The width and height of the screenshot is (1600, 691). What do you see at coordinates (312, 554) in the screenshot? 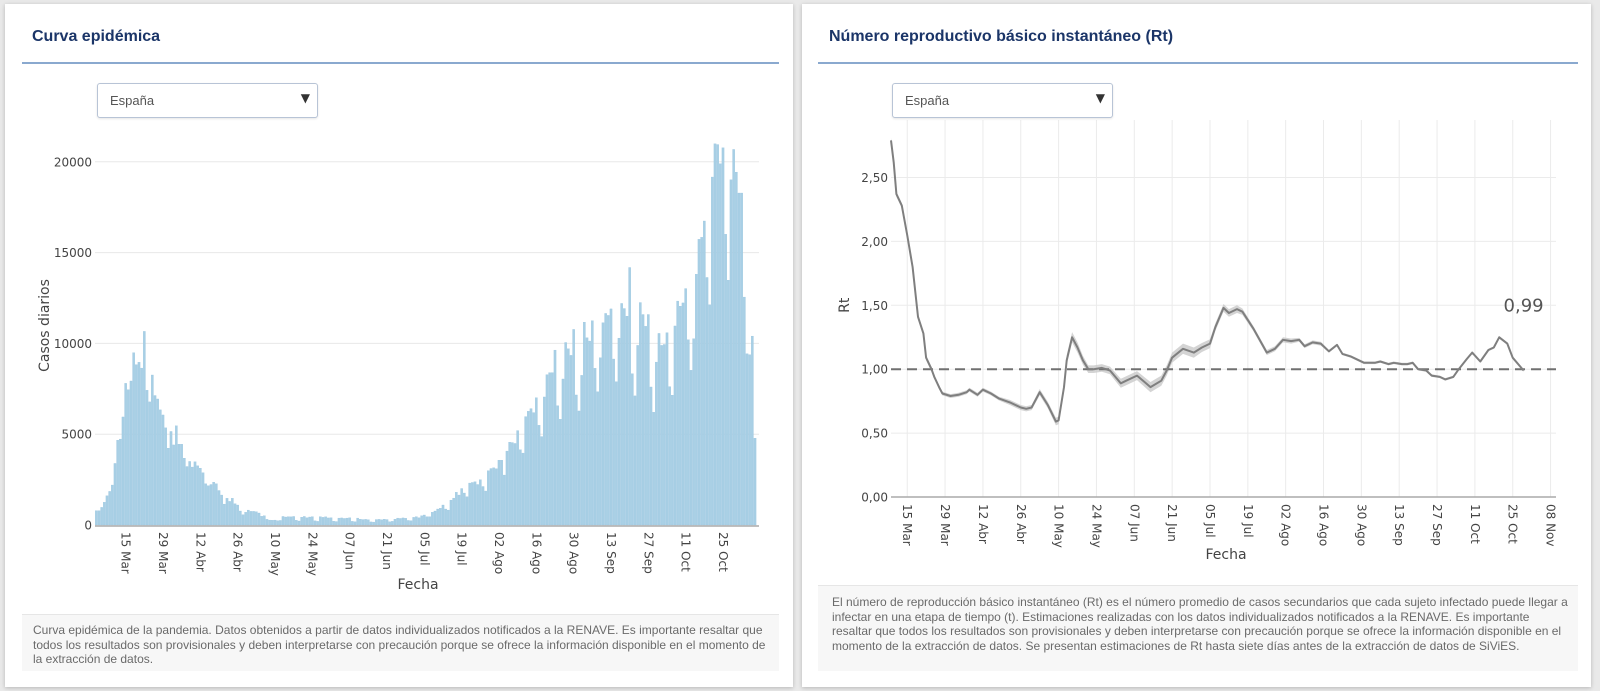
I see `x-tick-label: 24 May` at bounding box center [312, 554].